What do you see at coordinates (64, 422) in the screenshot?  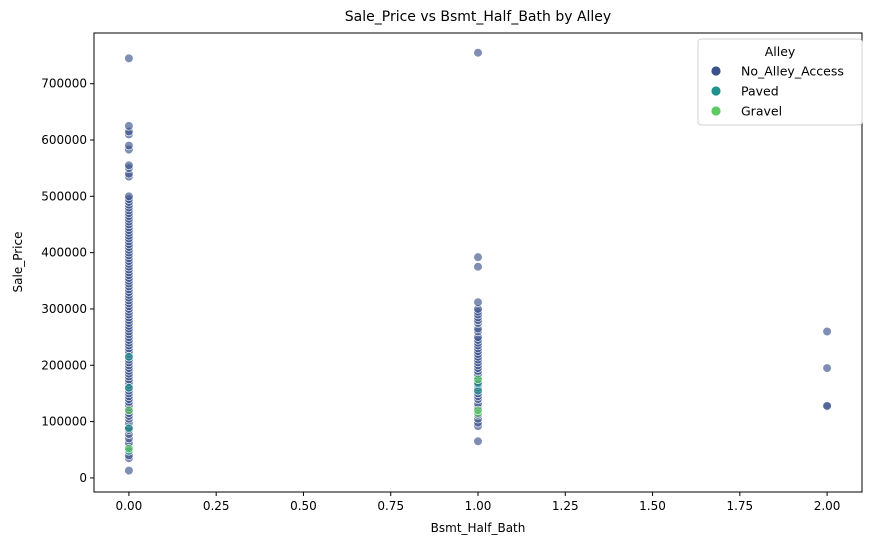 I see `y-tick-label: 100000` at bounding box center [64, 422].